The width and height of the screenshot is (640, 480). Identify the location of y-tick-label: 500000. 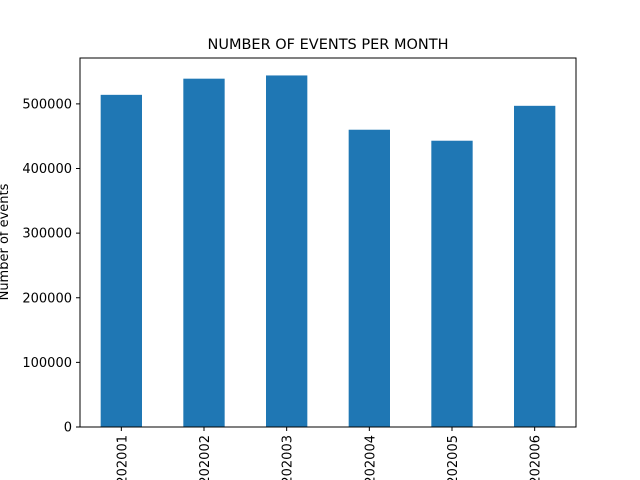
(47, 104).